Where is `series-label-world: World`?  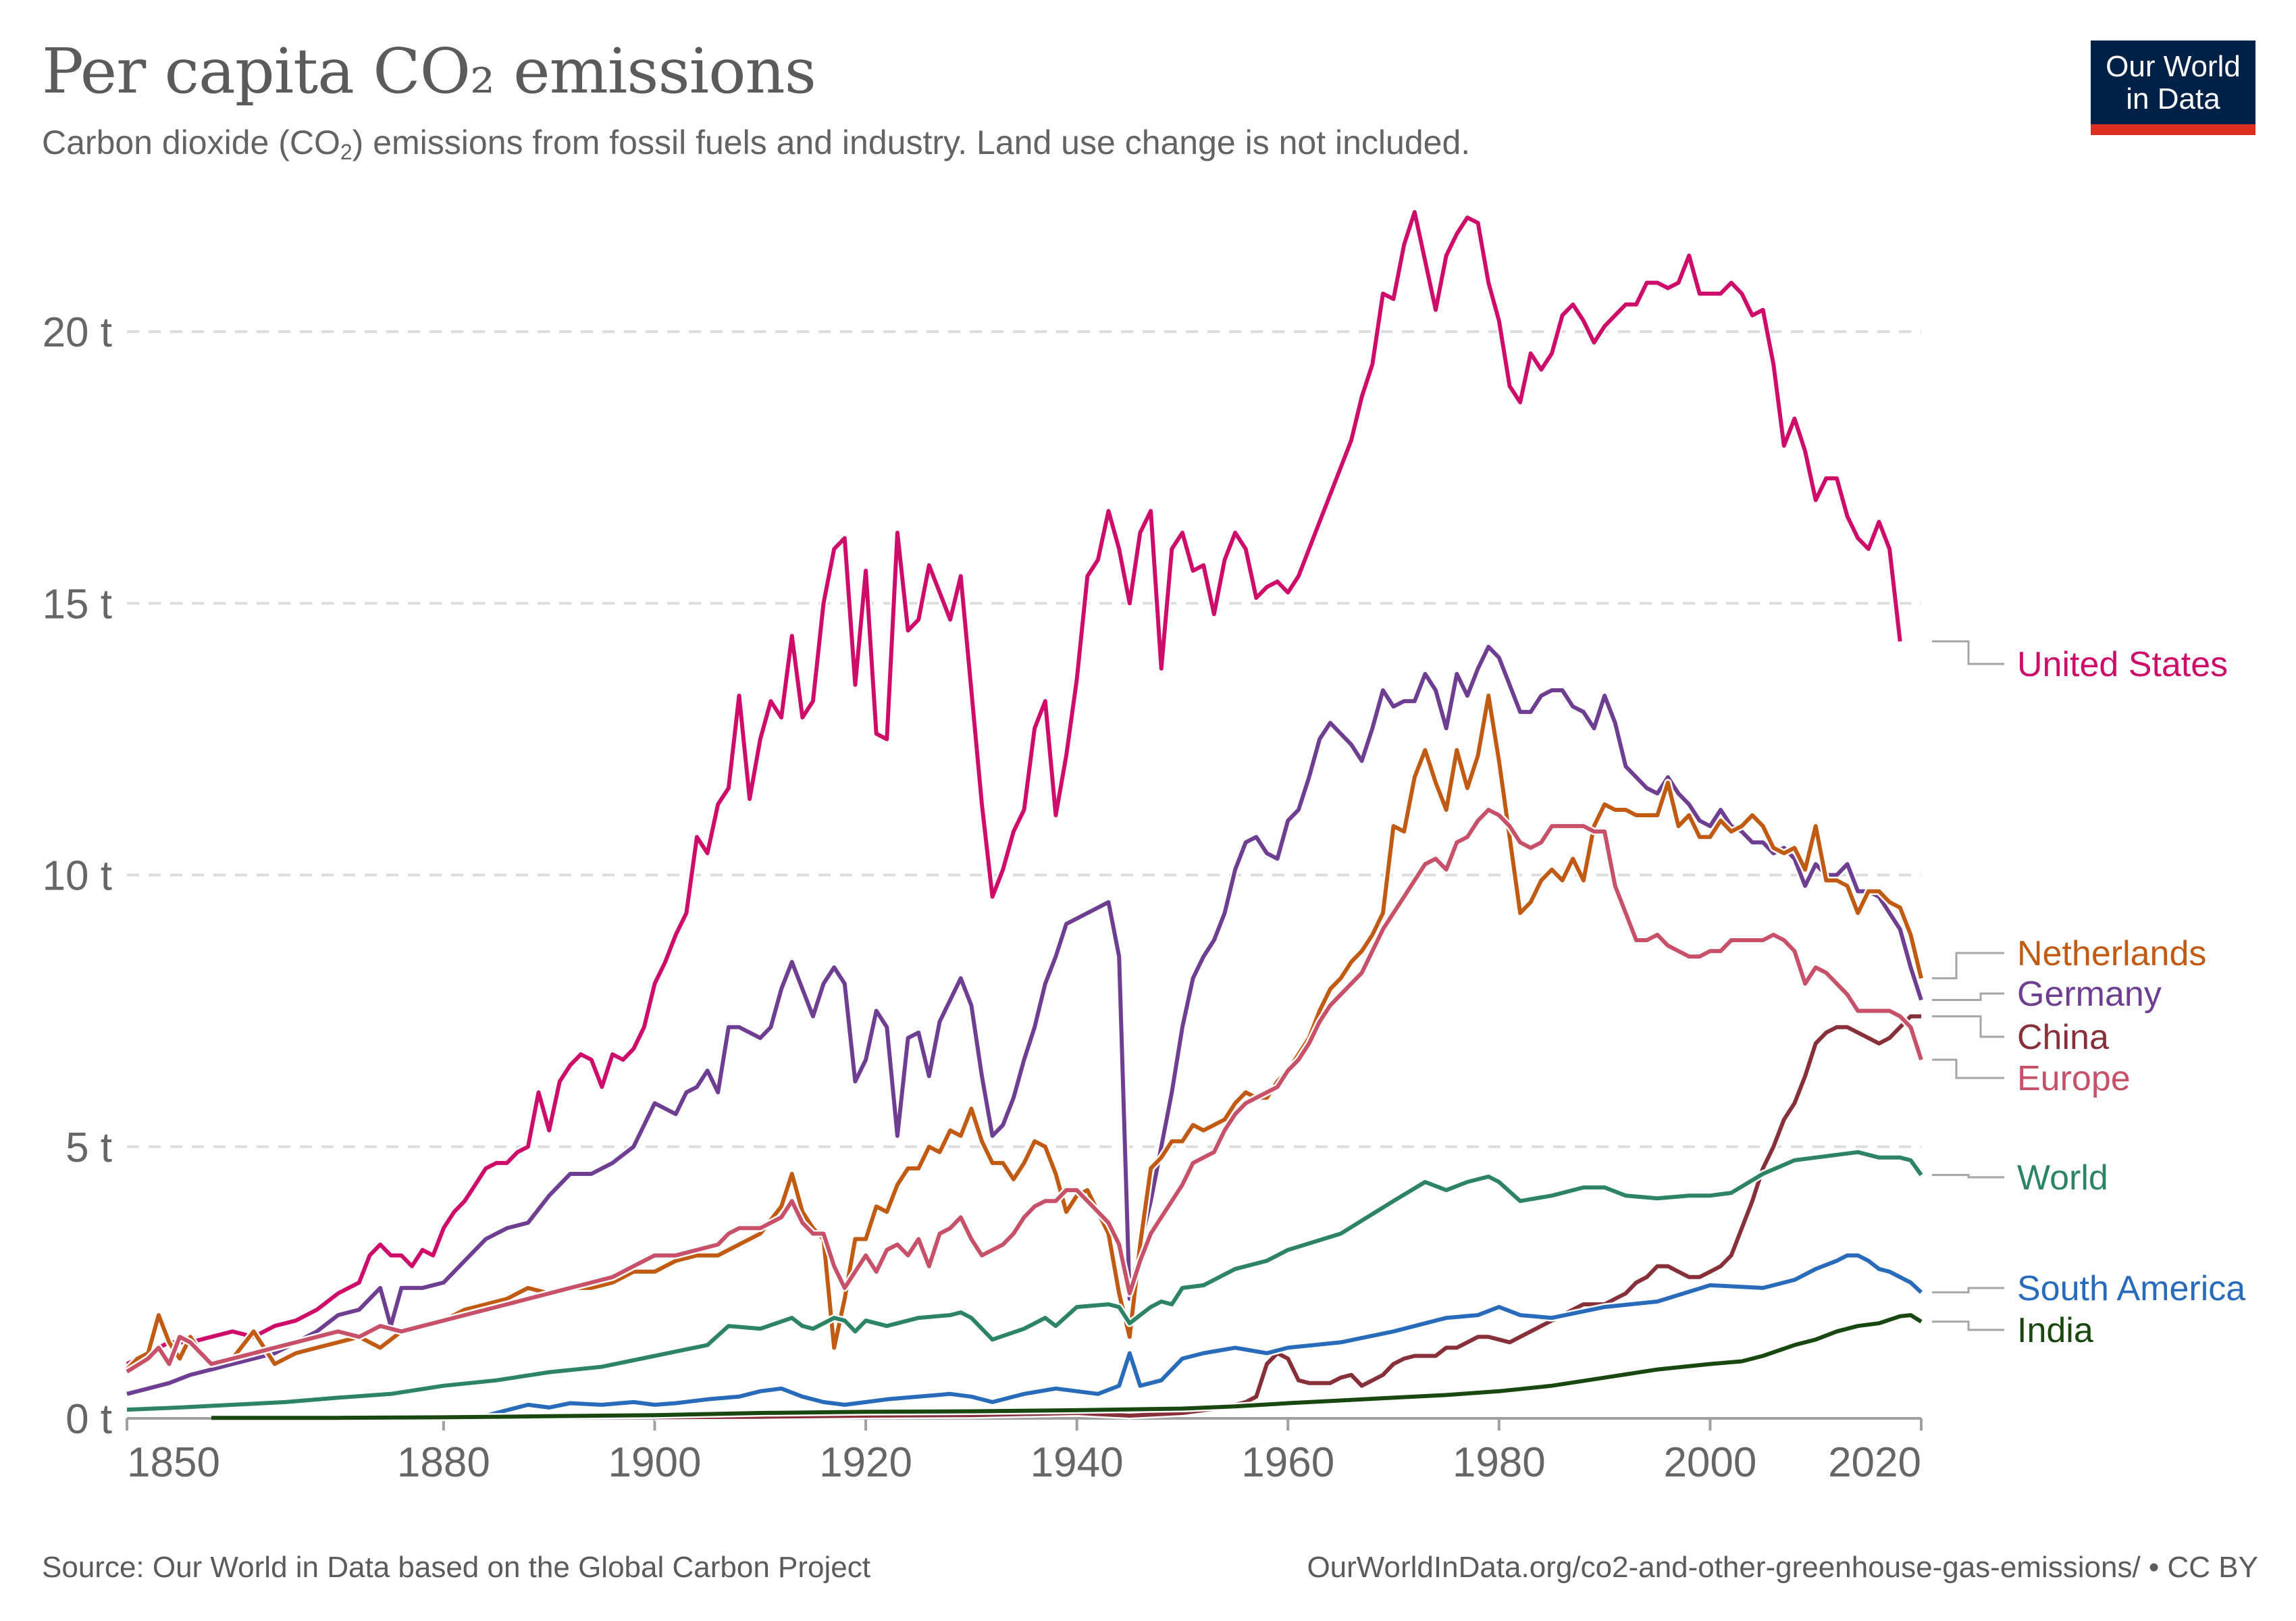
series-label-world: World is located at coordinates (2062, 1178).